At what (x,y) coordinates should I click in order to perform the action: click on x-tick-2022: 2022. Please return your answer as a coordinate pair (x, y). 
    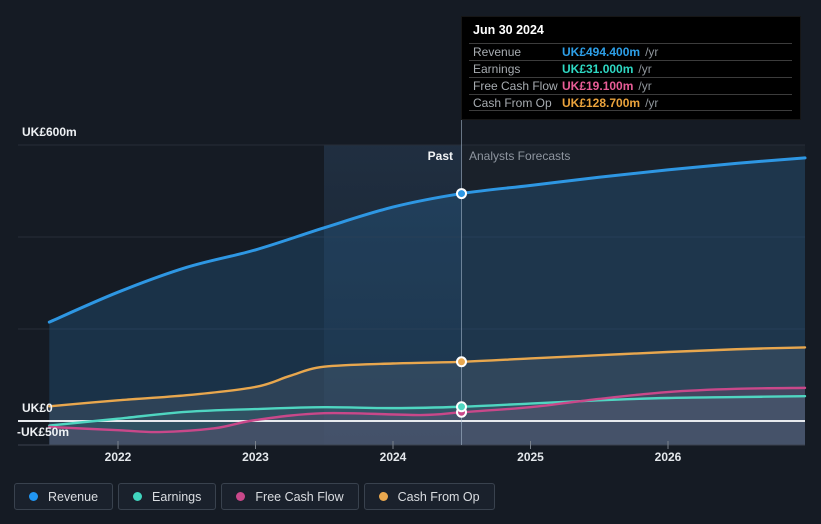
    Looking at the image, I should click on (118, 457).